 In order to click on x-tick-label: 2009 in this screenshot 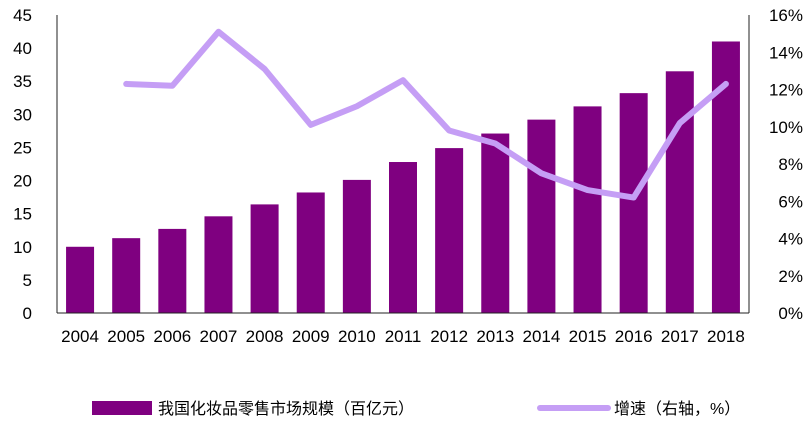, I will do `click(311, 336)`.